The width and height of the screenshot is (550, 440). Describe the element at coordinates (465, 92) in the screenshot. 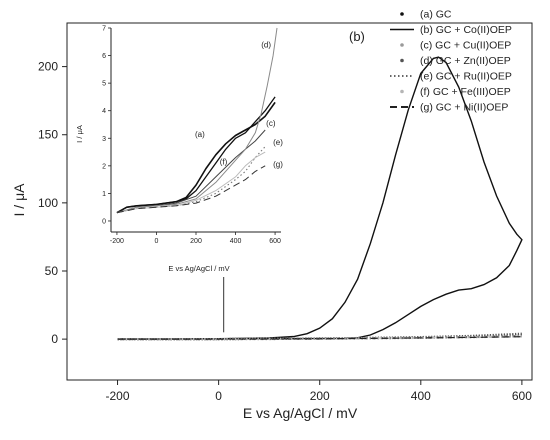

I see `legend-label-5: (f) GC + Fe(III)OEP` at that location.